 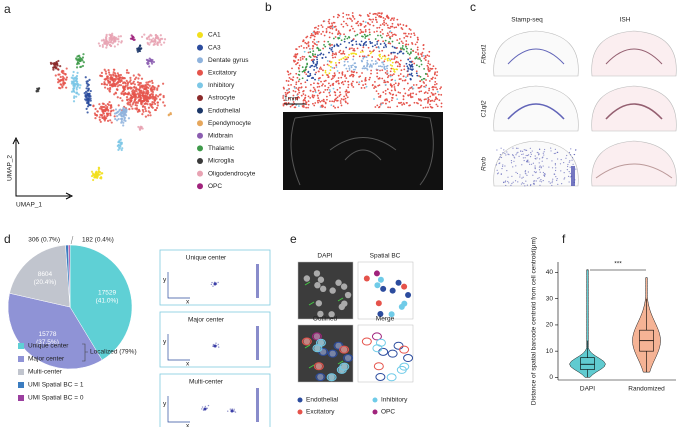 I want to click on nucleus, so click(x=348, y=295).